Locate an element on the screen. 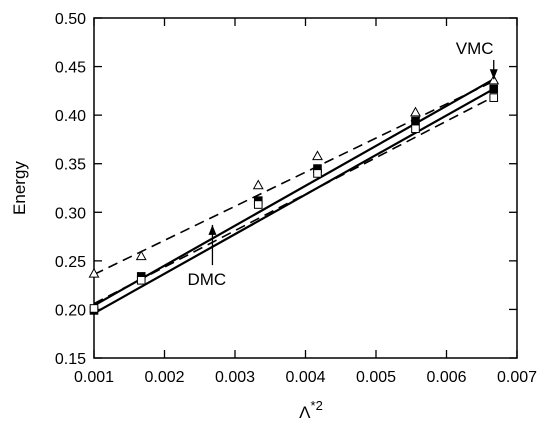  x-axis-title-base: Λ is located at coordinates (305, 412).